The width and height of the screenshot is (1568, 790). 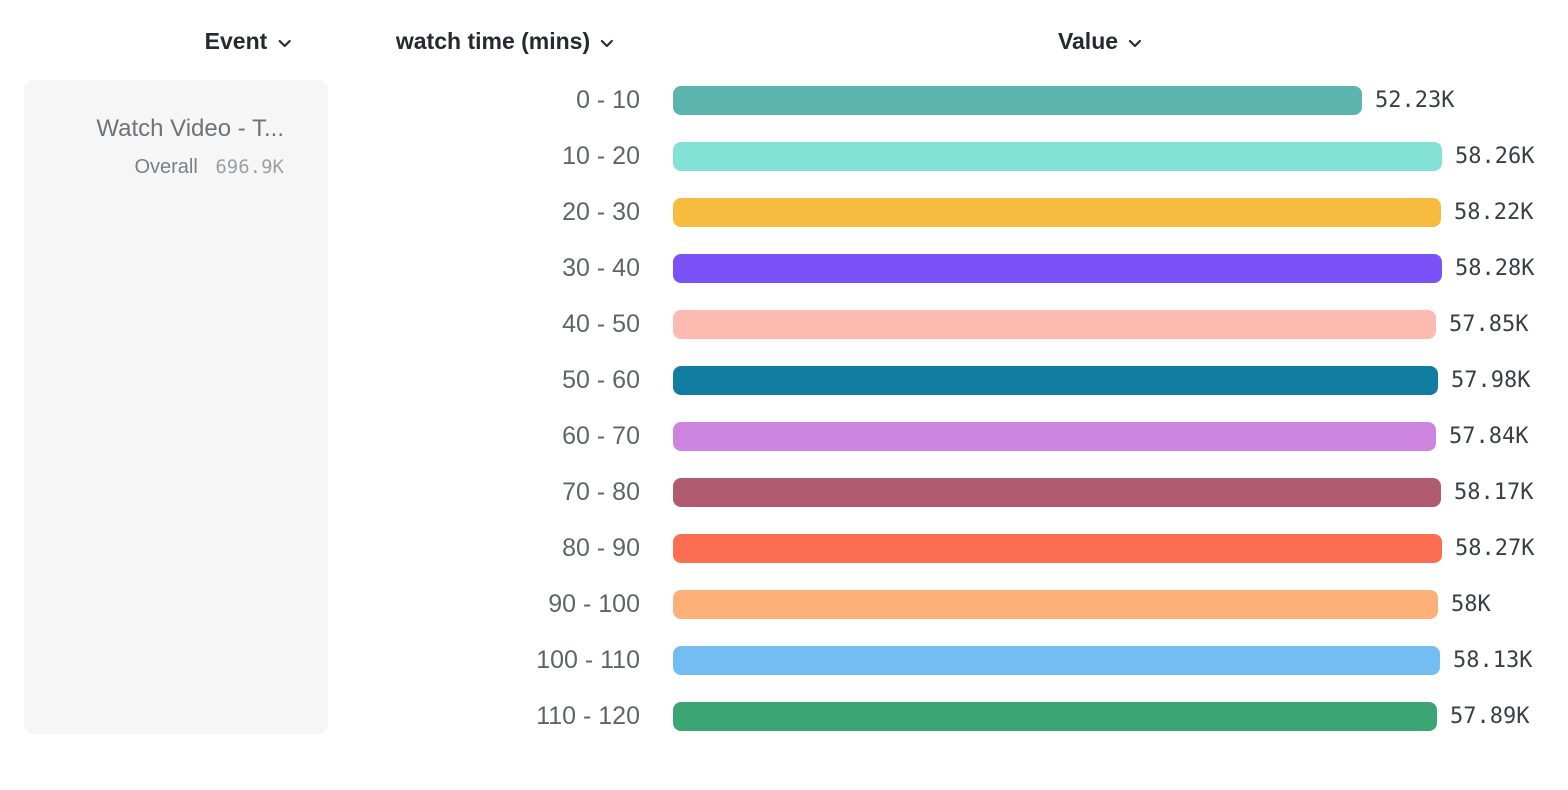 What do you see at coordinates (166, 167) in the screenshot?
I see `overall-label: Overall` at bounding box center [166, 167].